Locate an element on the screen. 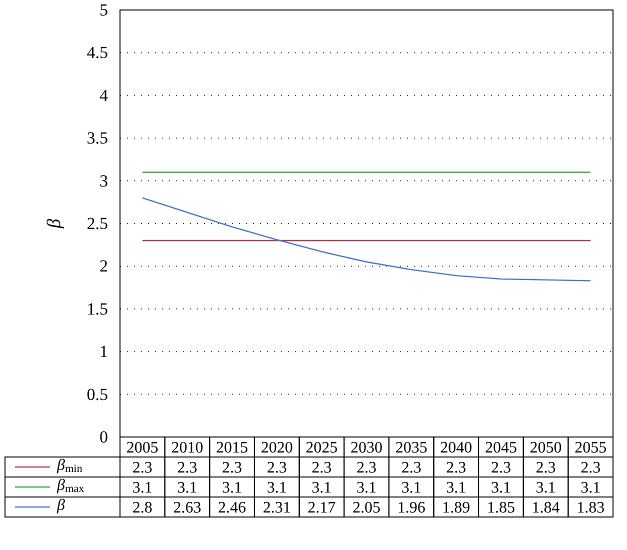  x-tick-label: 2005 is located at coordinates (142, 448).